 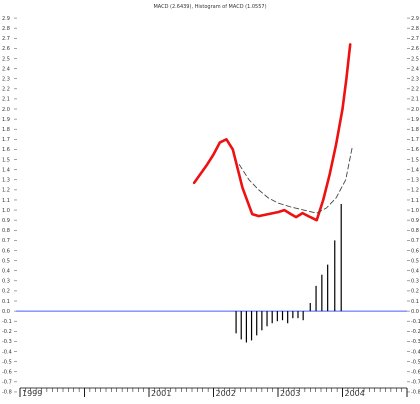 I want to click on y-tick-label-right: -0.1, so click(x=415, y=322).